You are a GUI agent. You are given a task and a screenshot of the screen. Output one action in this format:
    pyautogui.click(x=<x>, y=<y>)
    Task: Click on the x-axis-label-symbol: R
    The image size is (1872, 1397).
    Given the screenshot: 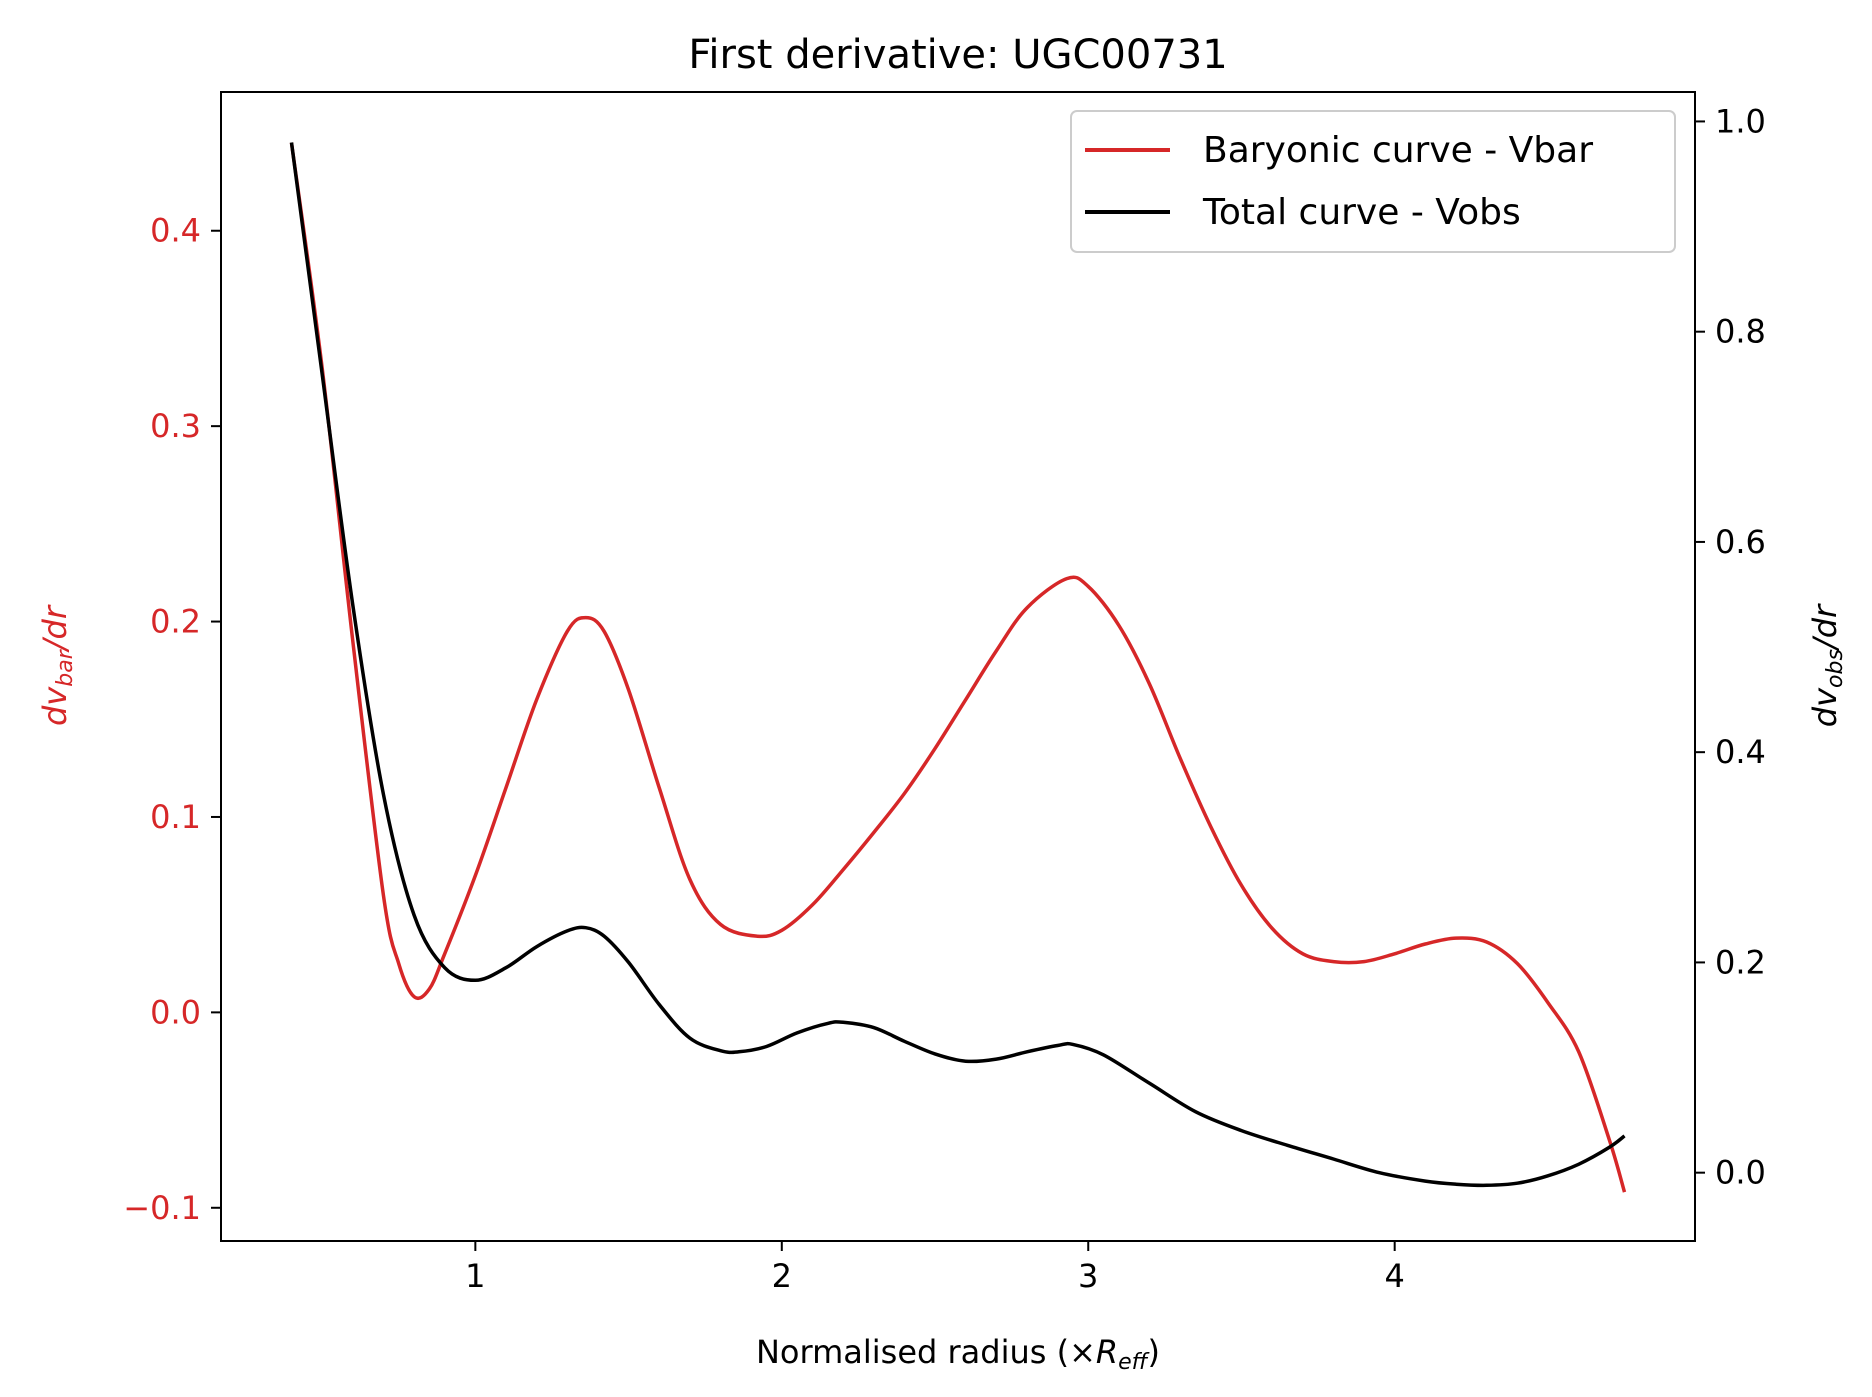 What is the action you would take?
    pyautogui.click(x=1107, y=1352)
    